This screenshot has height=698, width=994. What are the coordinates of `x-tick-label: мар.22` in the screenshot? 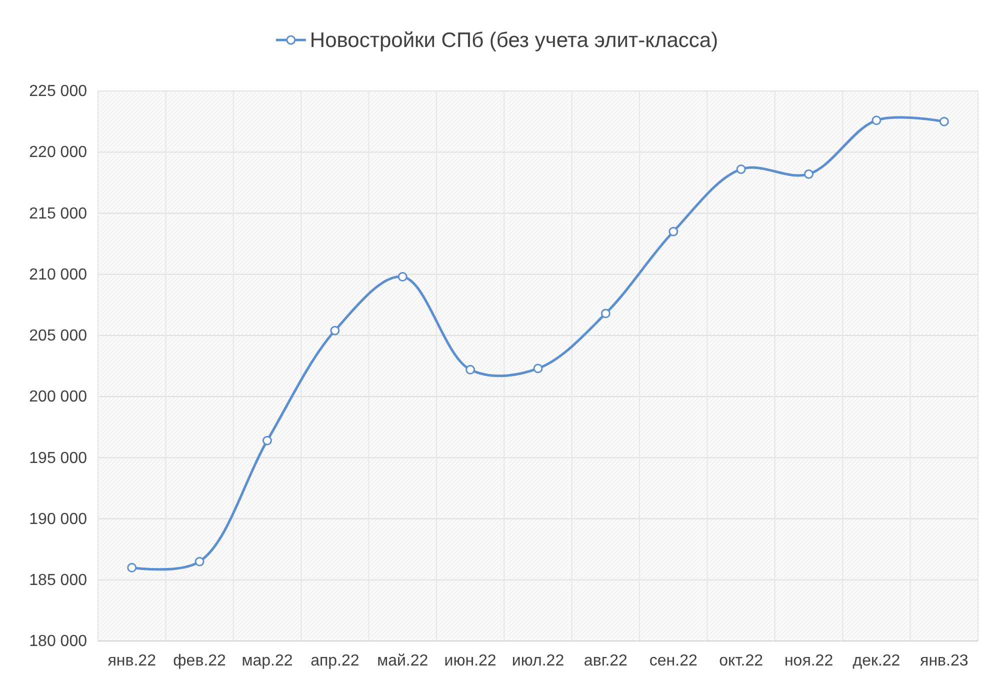 It's located at (267, 661).